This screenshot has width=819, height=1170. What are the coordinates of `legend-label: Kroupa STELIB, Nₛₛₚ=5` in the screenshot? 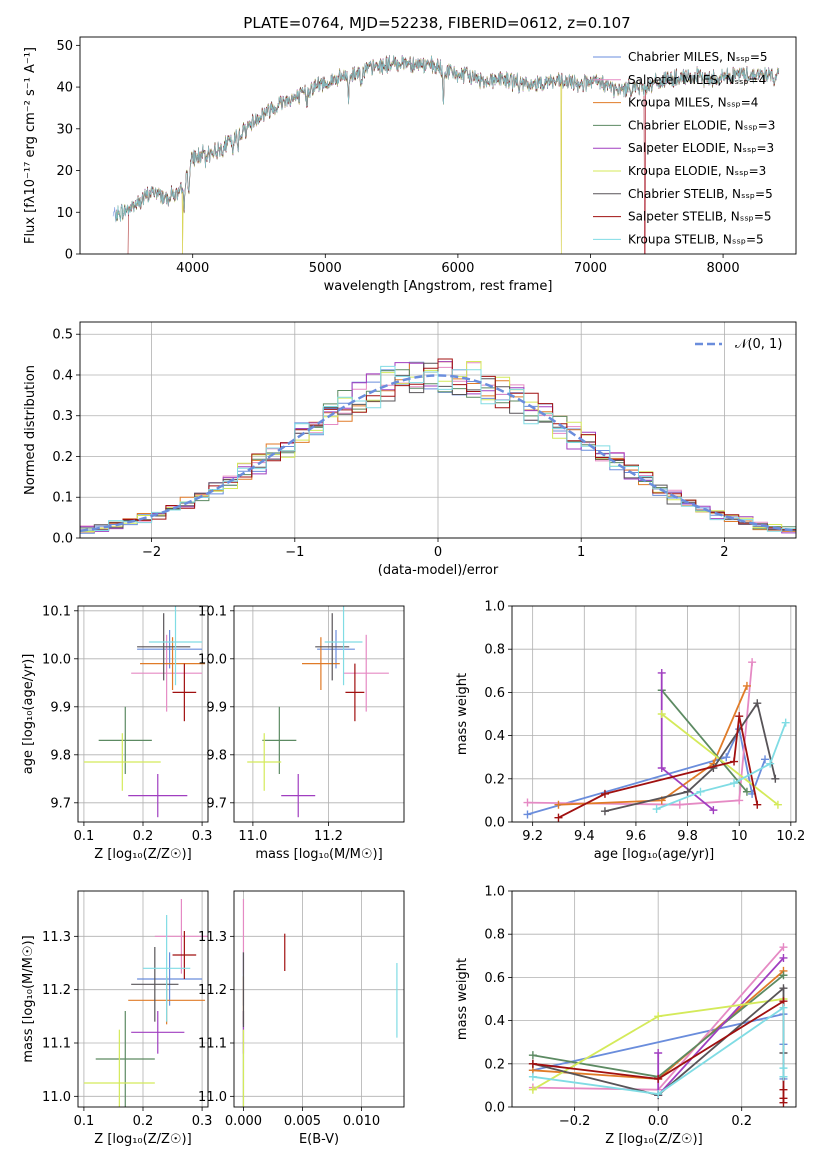 It's located at (696, 239).